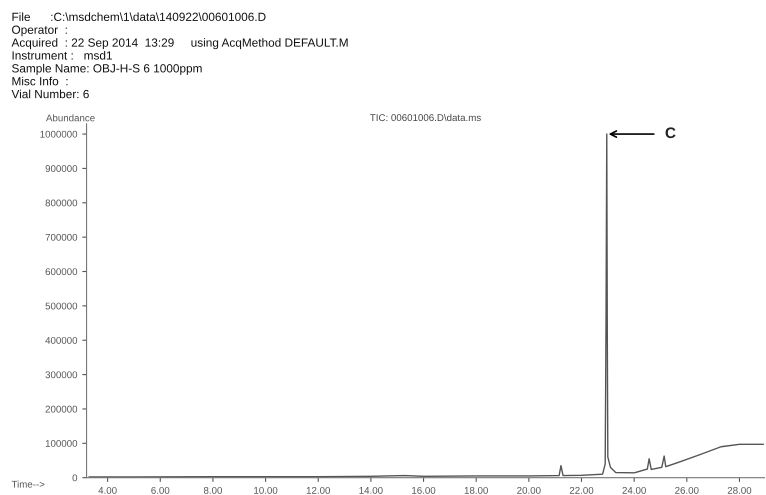 The width and height of the screenshot is (766, 495). What do you see at coordinates (476, 490) in the screenshot?
I see `x-tick-label: 18.00` at bounding box center [476, 490].